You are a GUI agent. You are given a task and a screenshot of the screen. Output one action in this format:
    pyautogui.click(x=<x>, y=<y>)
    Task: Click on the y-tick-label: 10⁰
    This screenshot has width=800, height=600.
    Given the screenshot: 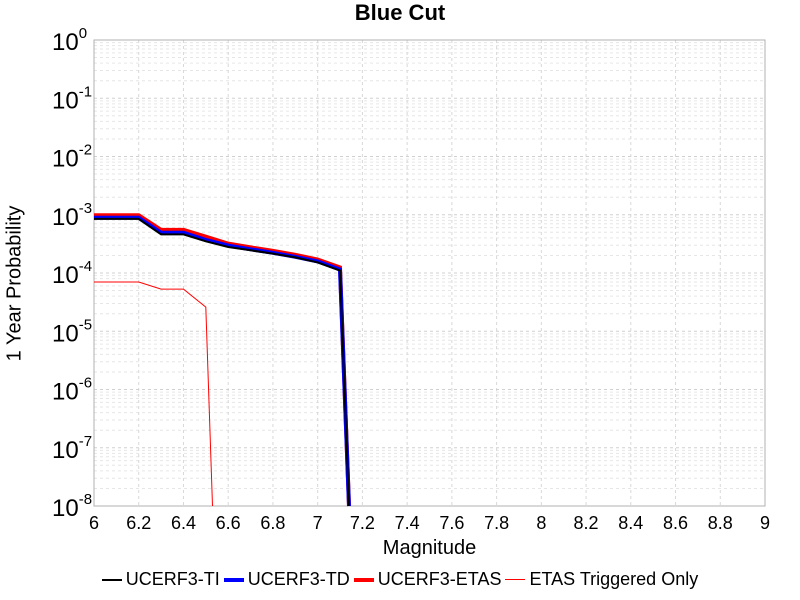 What is the action you would take?
    pyautogui.click(x=69, y=40)
    